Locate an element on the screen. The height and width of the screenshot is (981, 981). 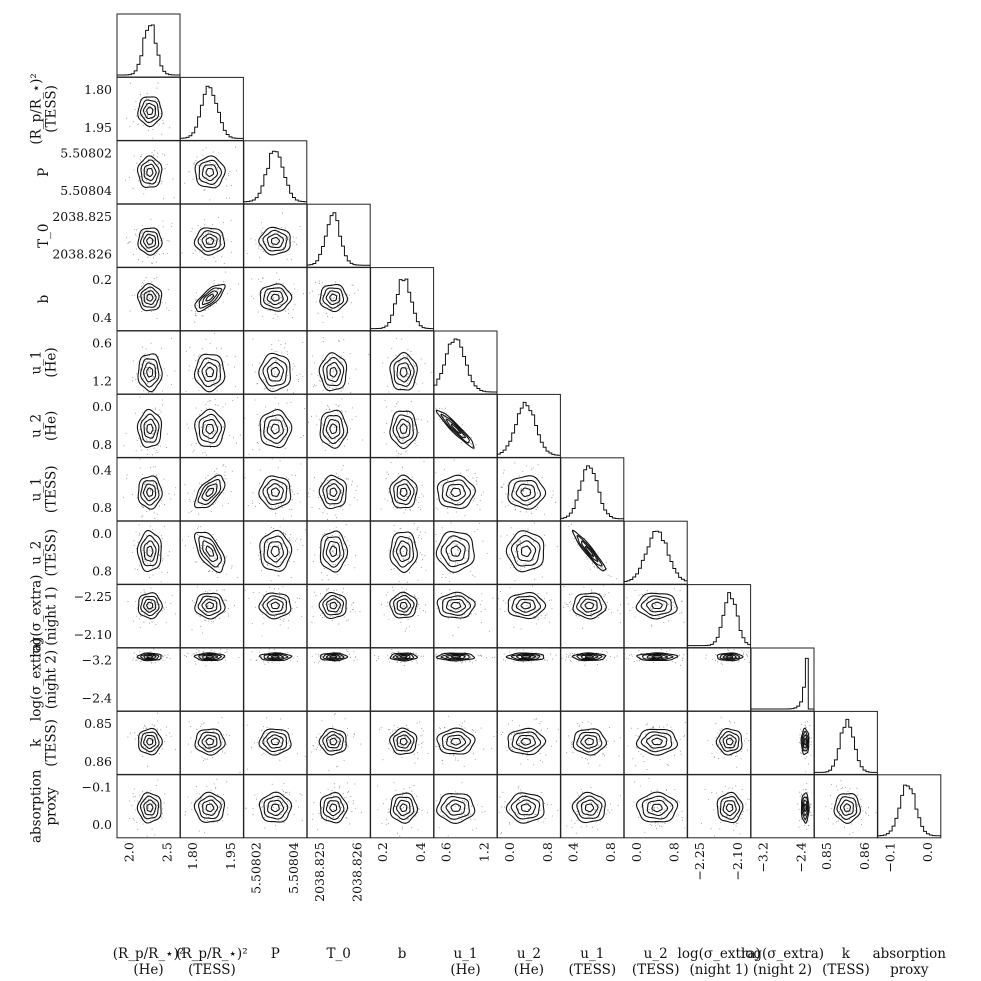
panel-frame is located at coordinates (528, 425).